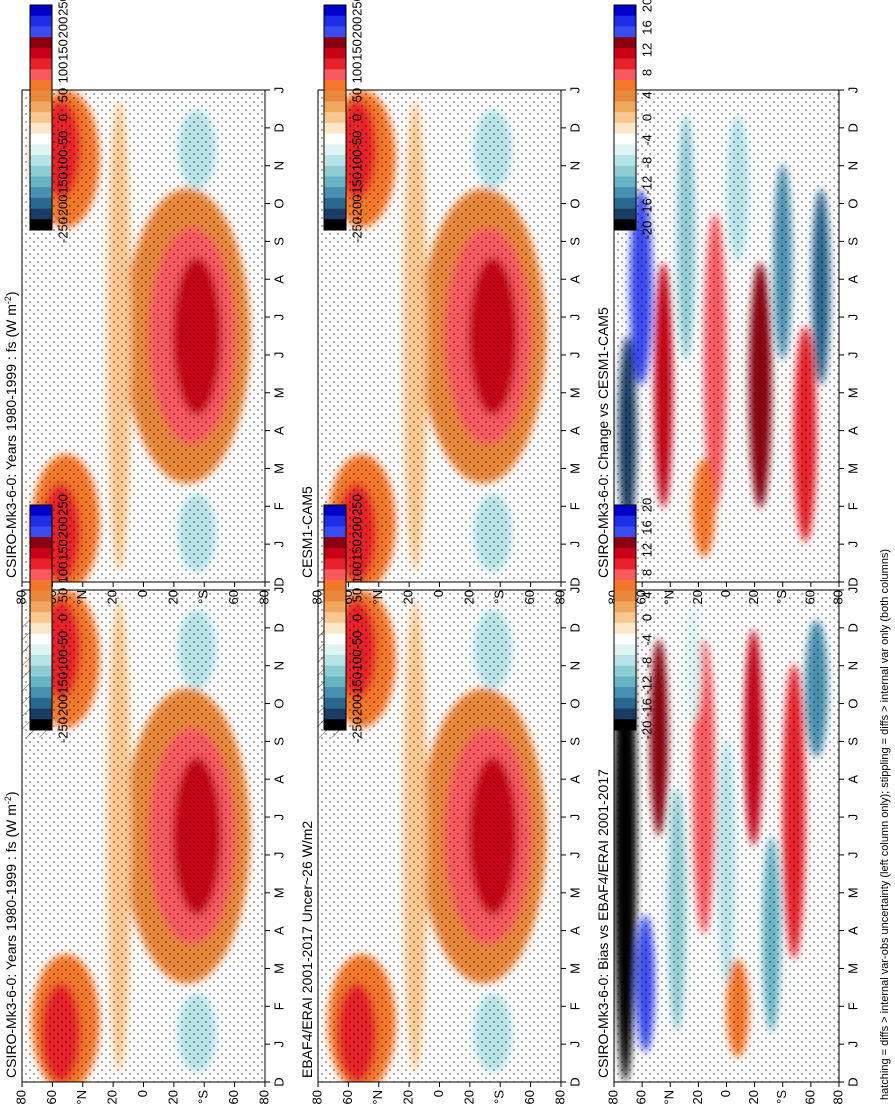  What do you see at coordinates (307, 949) in the screenshot?
I see `panel-title: EBAF4/ERAI 2001-2017 Uncer~26 W/m2` at bounding box center [307, 949].